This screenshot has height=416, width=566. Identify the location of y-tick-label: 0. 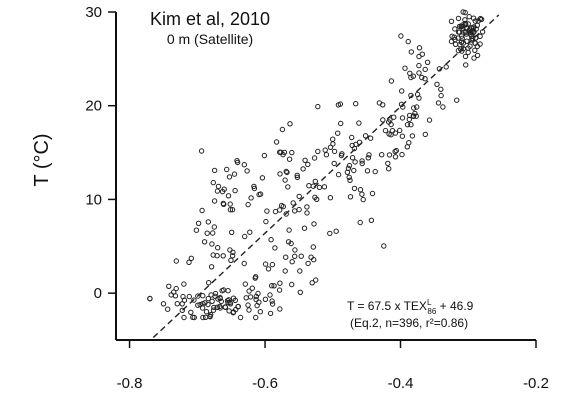
(98, 293).